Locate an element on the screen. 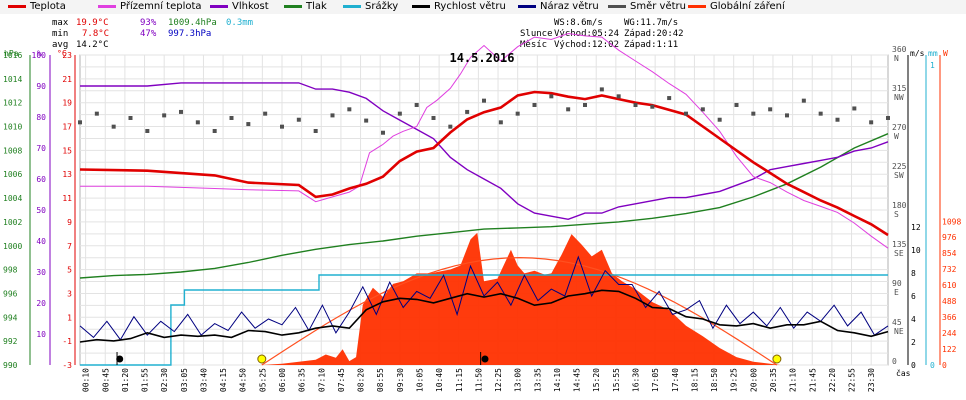 This screenshot has height=400, width=966. axis-tick-degc: 23 is located at coordinates (67, 55).